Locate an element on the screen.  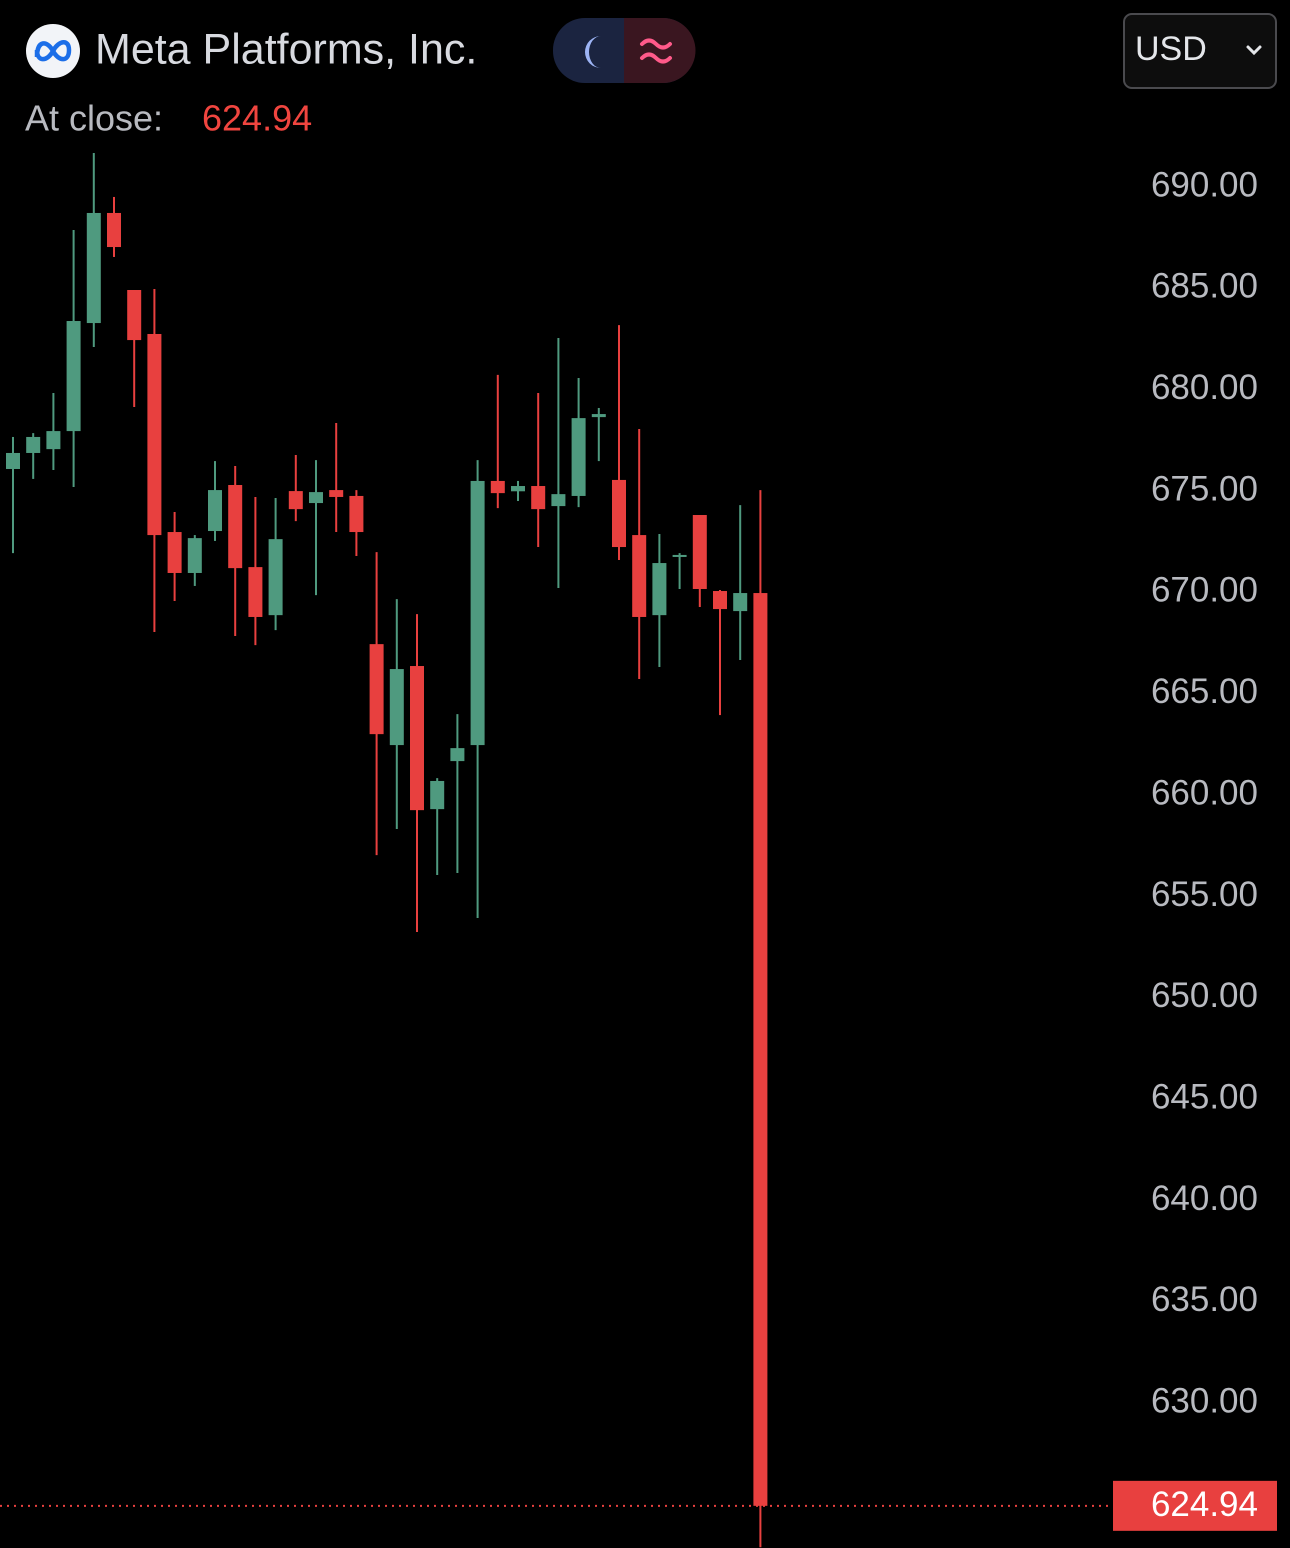
y-tick-label: 660.00 is located at coordinates (1204, 792).